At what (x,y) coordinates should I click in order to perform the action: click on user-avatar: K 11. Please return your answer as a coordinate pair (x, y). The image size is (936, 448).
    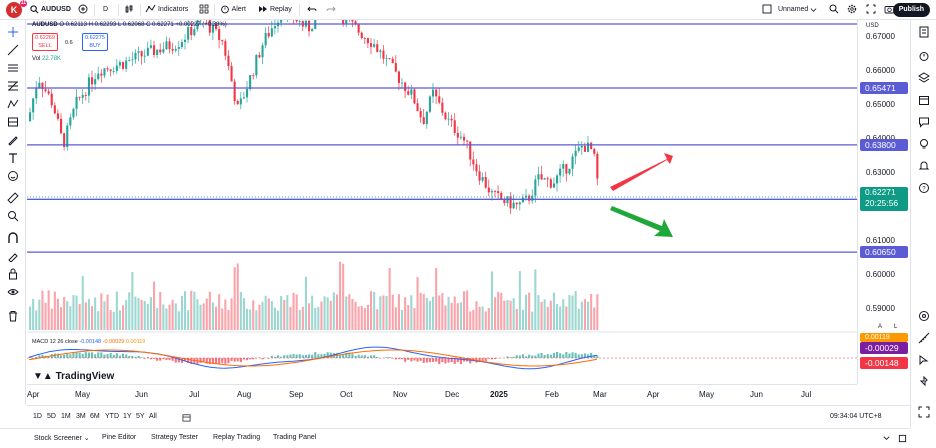
    Looking at the image, I should click on (16, 9).